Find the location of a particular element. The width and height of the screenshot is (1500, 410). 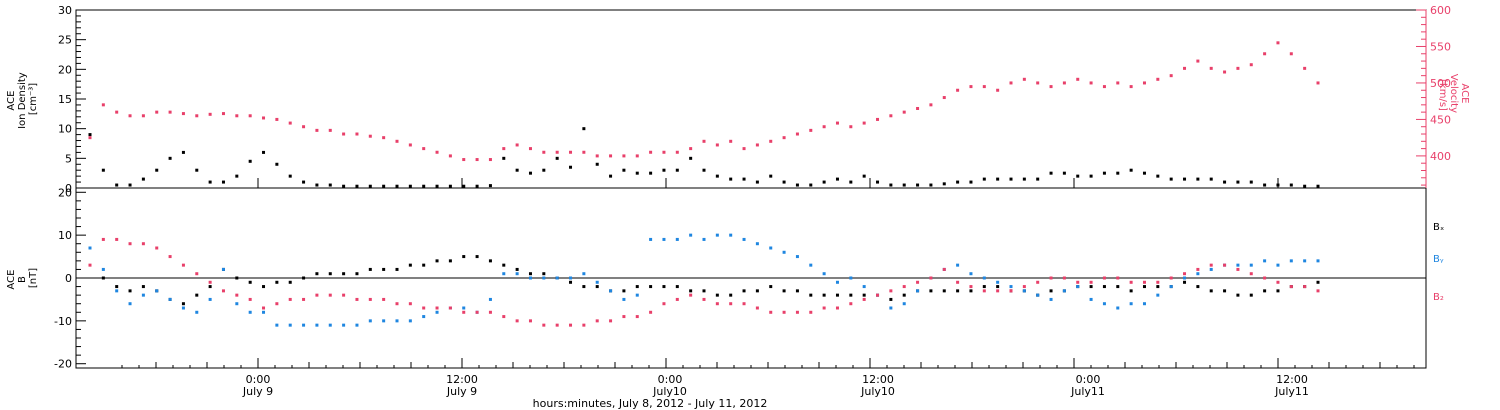

density-tick-label: 20 is located at coordinates (65, 69).